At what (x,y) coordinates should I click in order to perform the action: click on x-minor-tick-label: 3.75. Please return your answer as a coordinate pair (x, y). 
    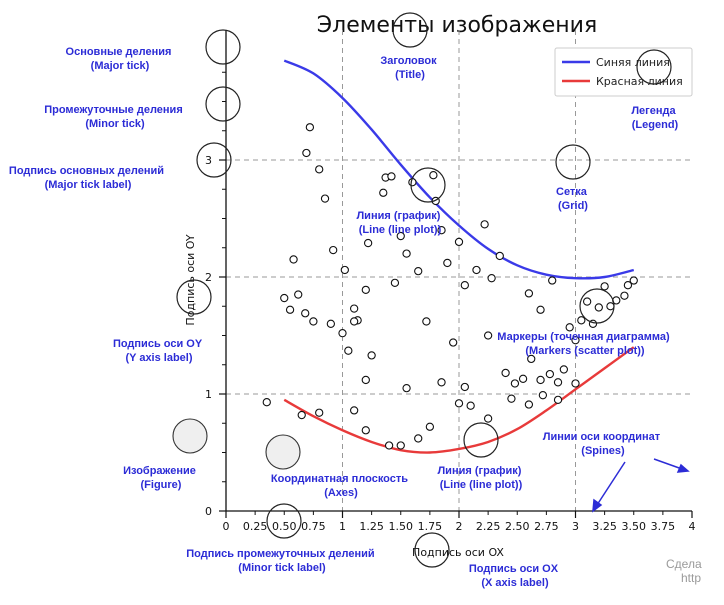
    Looking at the image, I should click on (663, 526).